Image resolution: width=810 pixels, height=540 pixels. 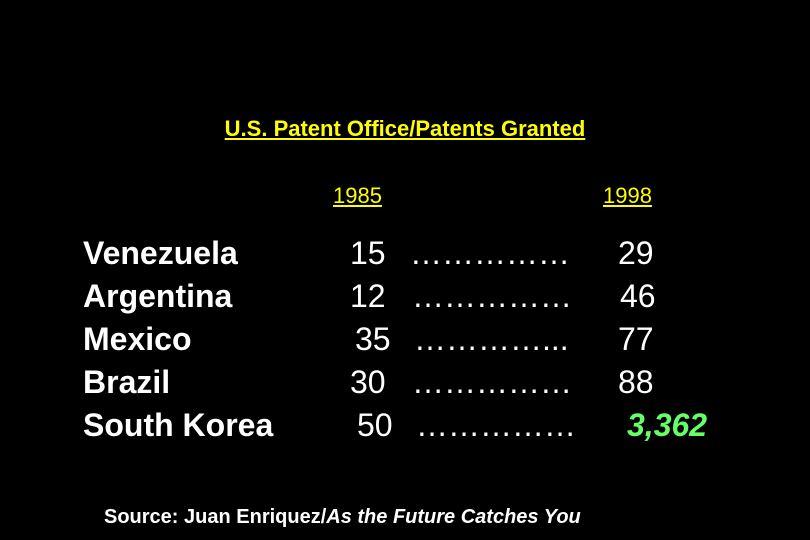 What do you see at coordinates (638, 296) in the screenshot?
I see `value-1998: 46` at bounding box center [638, 296].